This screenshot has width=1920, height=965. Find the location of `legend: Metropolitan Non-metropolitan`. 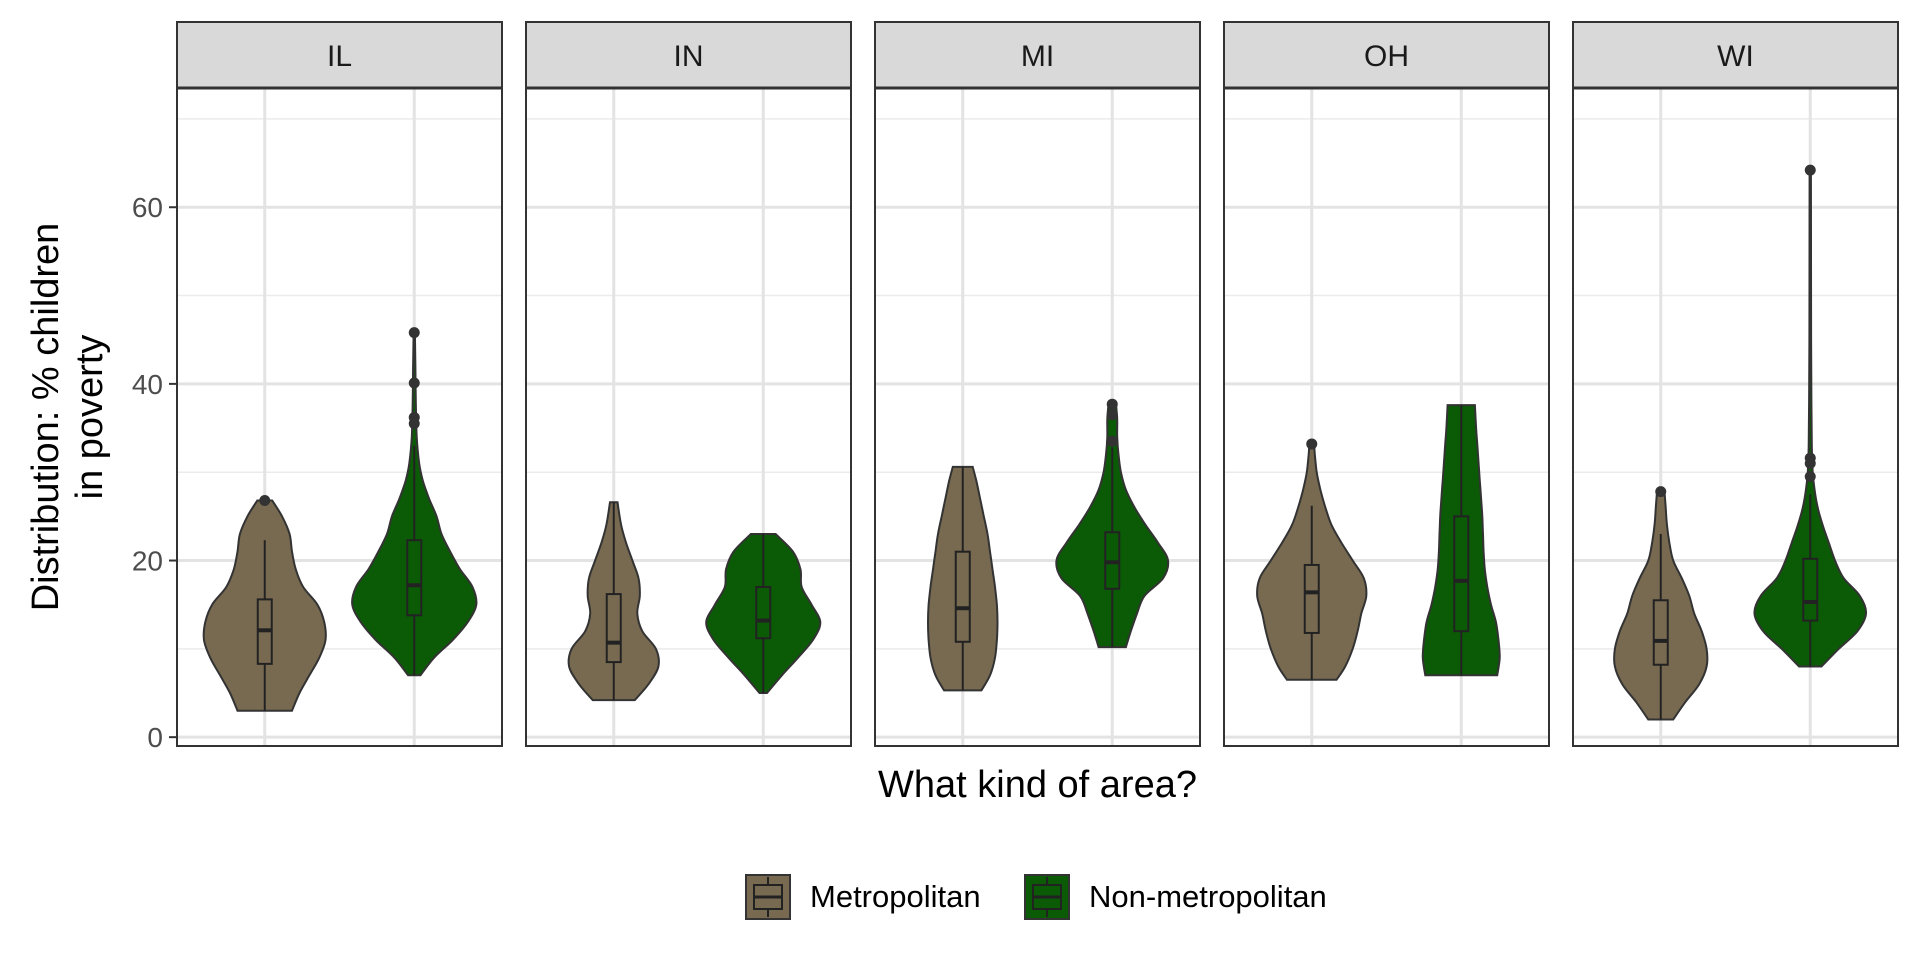

legend: Metropolitan Non-metropolitan is located at coordinates (1036, 897).